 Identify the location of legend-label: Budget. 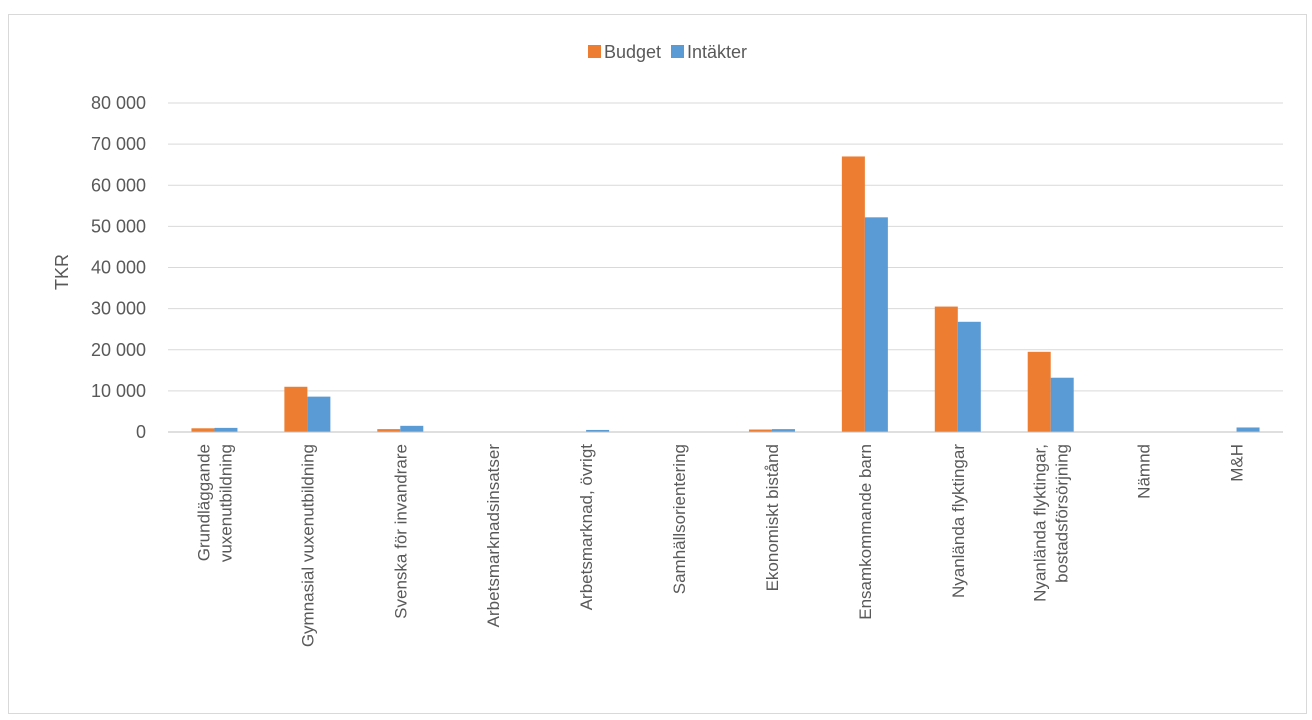
(632, 52).